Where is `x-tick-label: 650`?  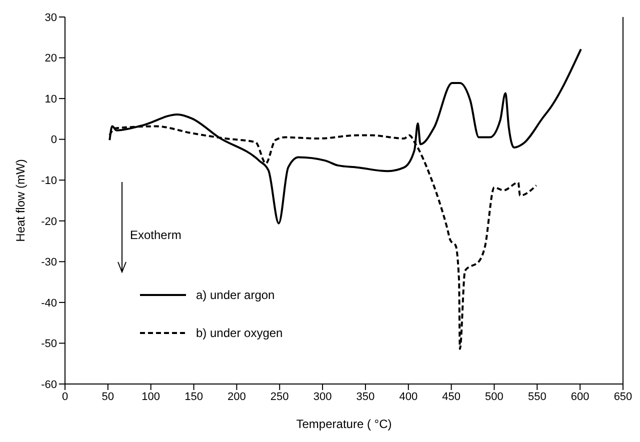 x-tick-label: 650 is located at coordinates (623, 396).